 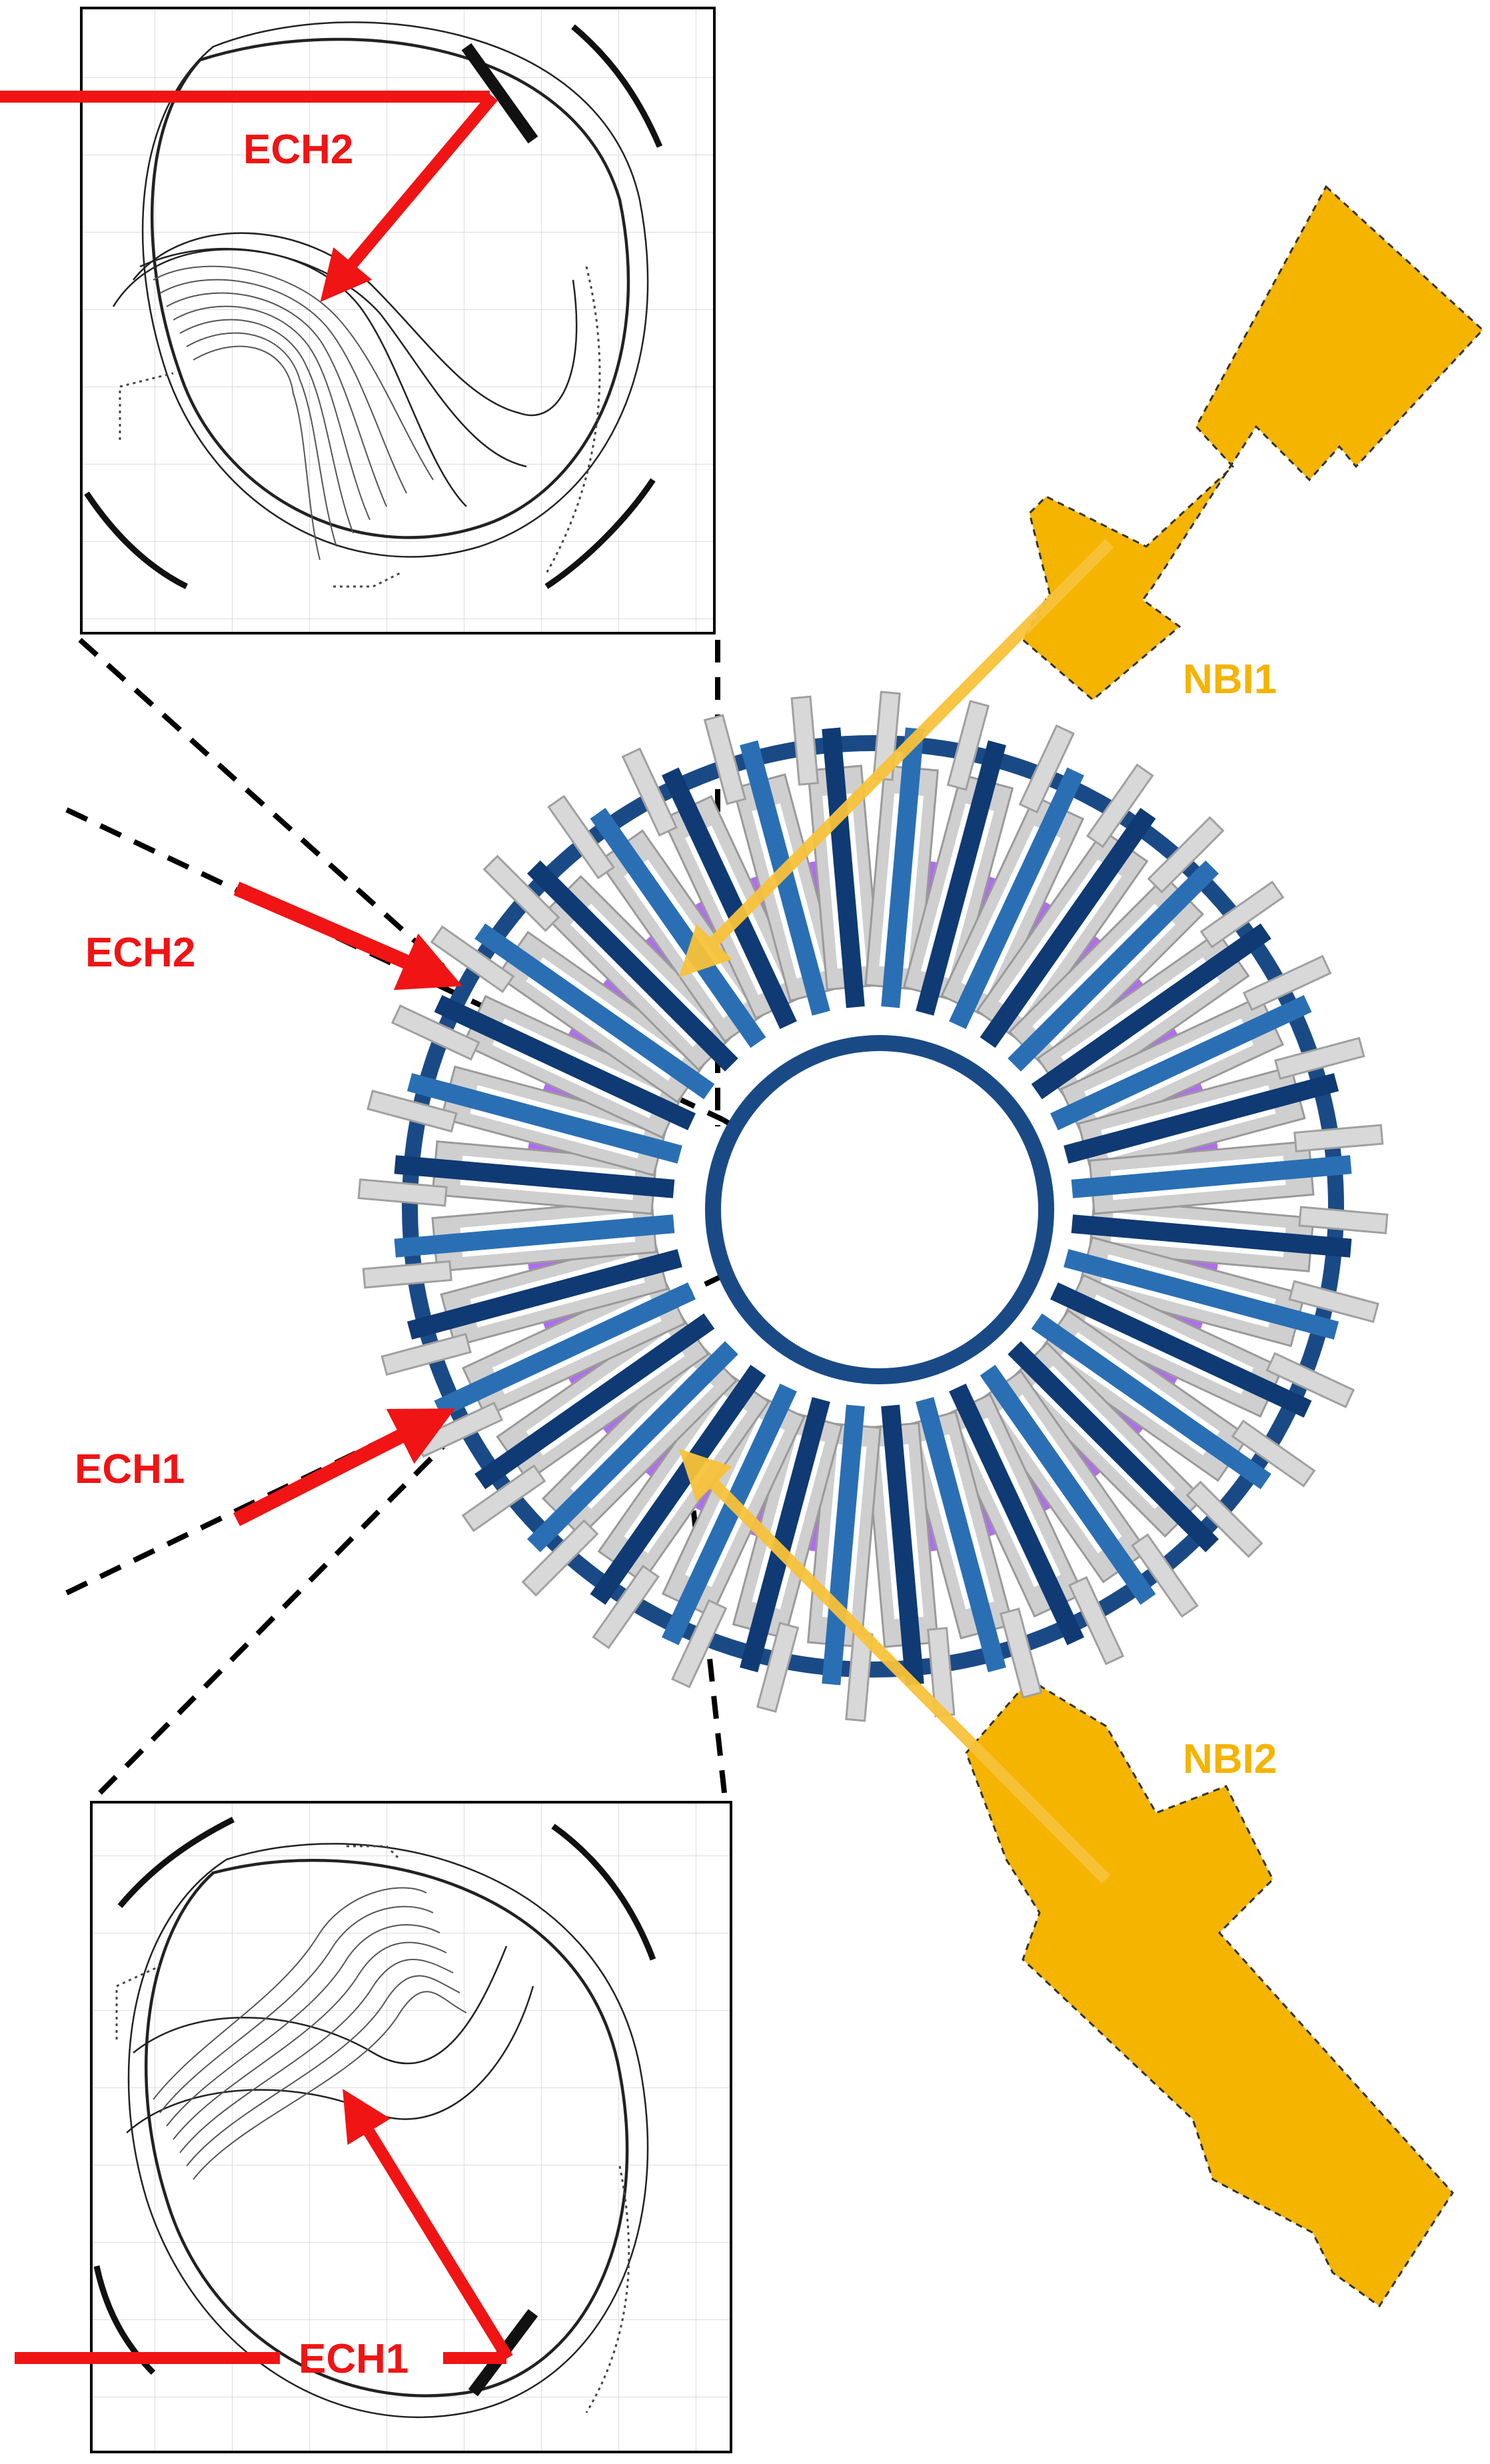 What do you see at coordinates (500, 93) in the screenshot?
I see `launcher-mirror` at bounding box center [500, 93].